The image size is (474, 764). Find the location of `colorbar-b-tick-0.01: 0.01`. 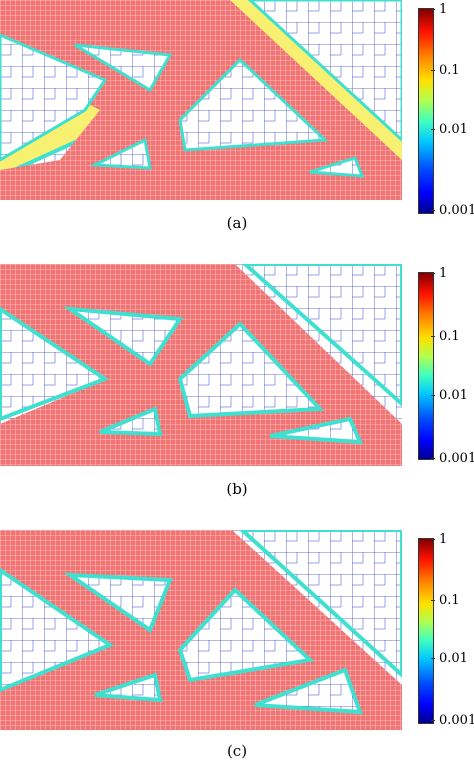

colorbar-b-tick-0.01: 0.01 is located at coordinates (449, 395).